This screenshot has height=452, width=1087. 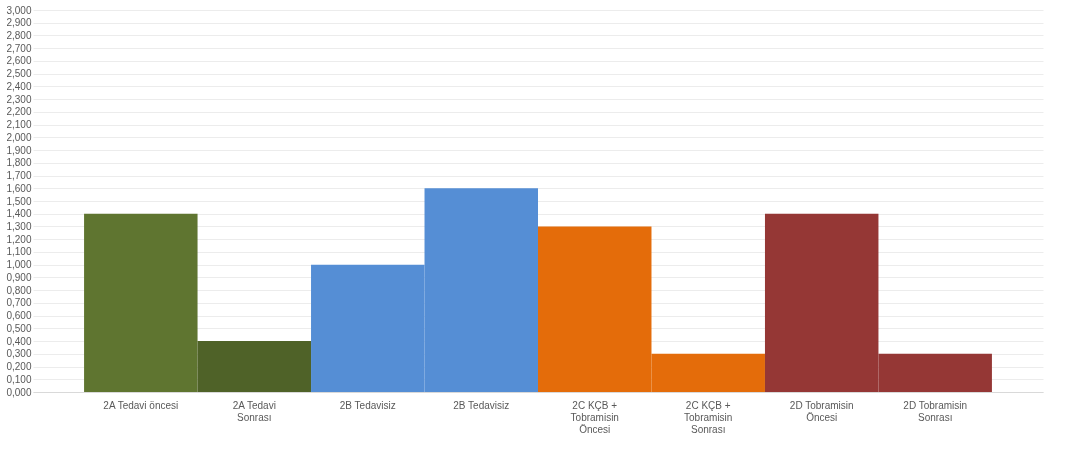 What do you see at coordinates (19, 74) in the screenshot?
I see `y-tick-label: 2,500` at bounding box center [19, 74].